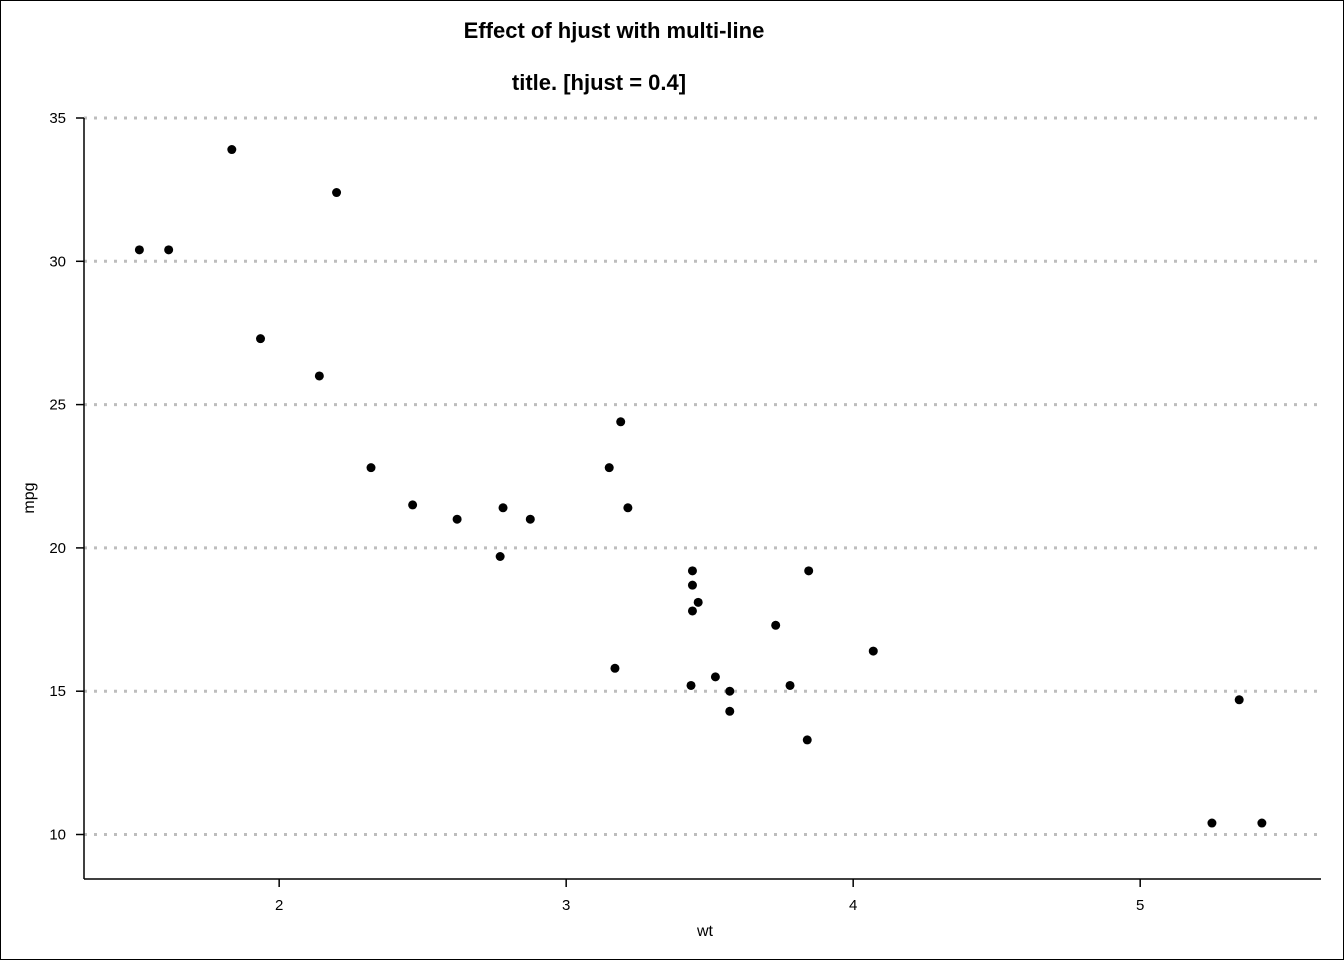 This screenshot has width=1344, height=960. I want to click on x-axis-label: wt, so click(705, 931).